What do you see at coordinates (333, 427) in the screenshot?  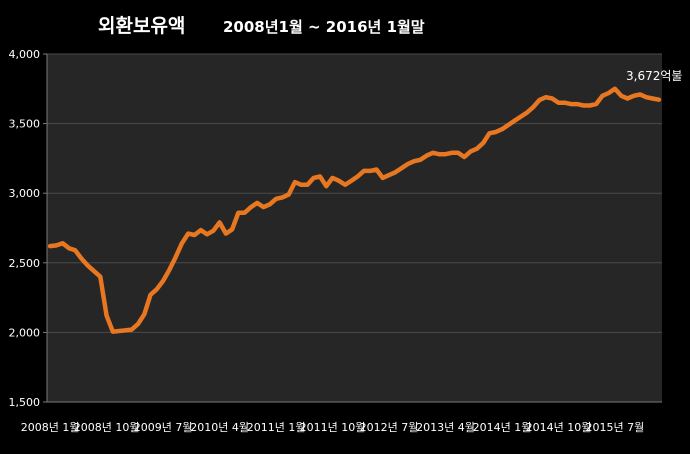 I see `x-tick-label: 2011년 10월` at bounding box center [333, 427].